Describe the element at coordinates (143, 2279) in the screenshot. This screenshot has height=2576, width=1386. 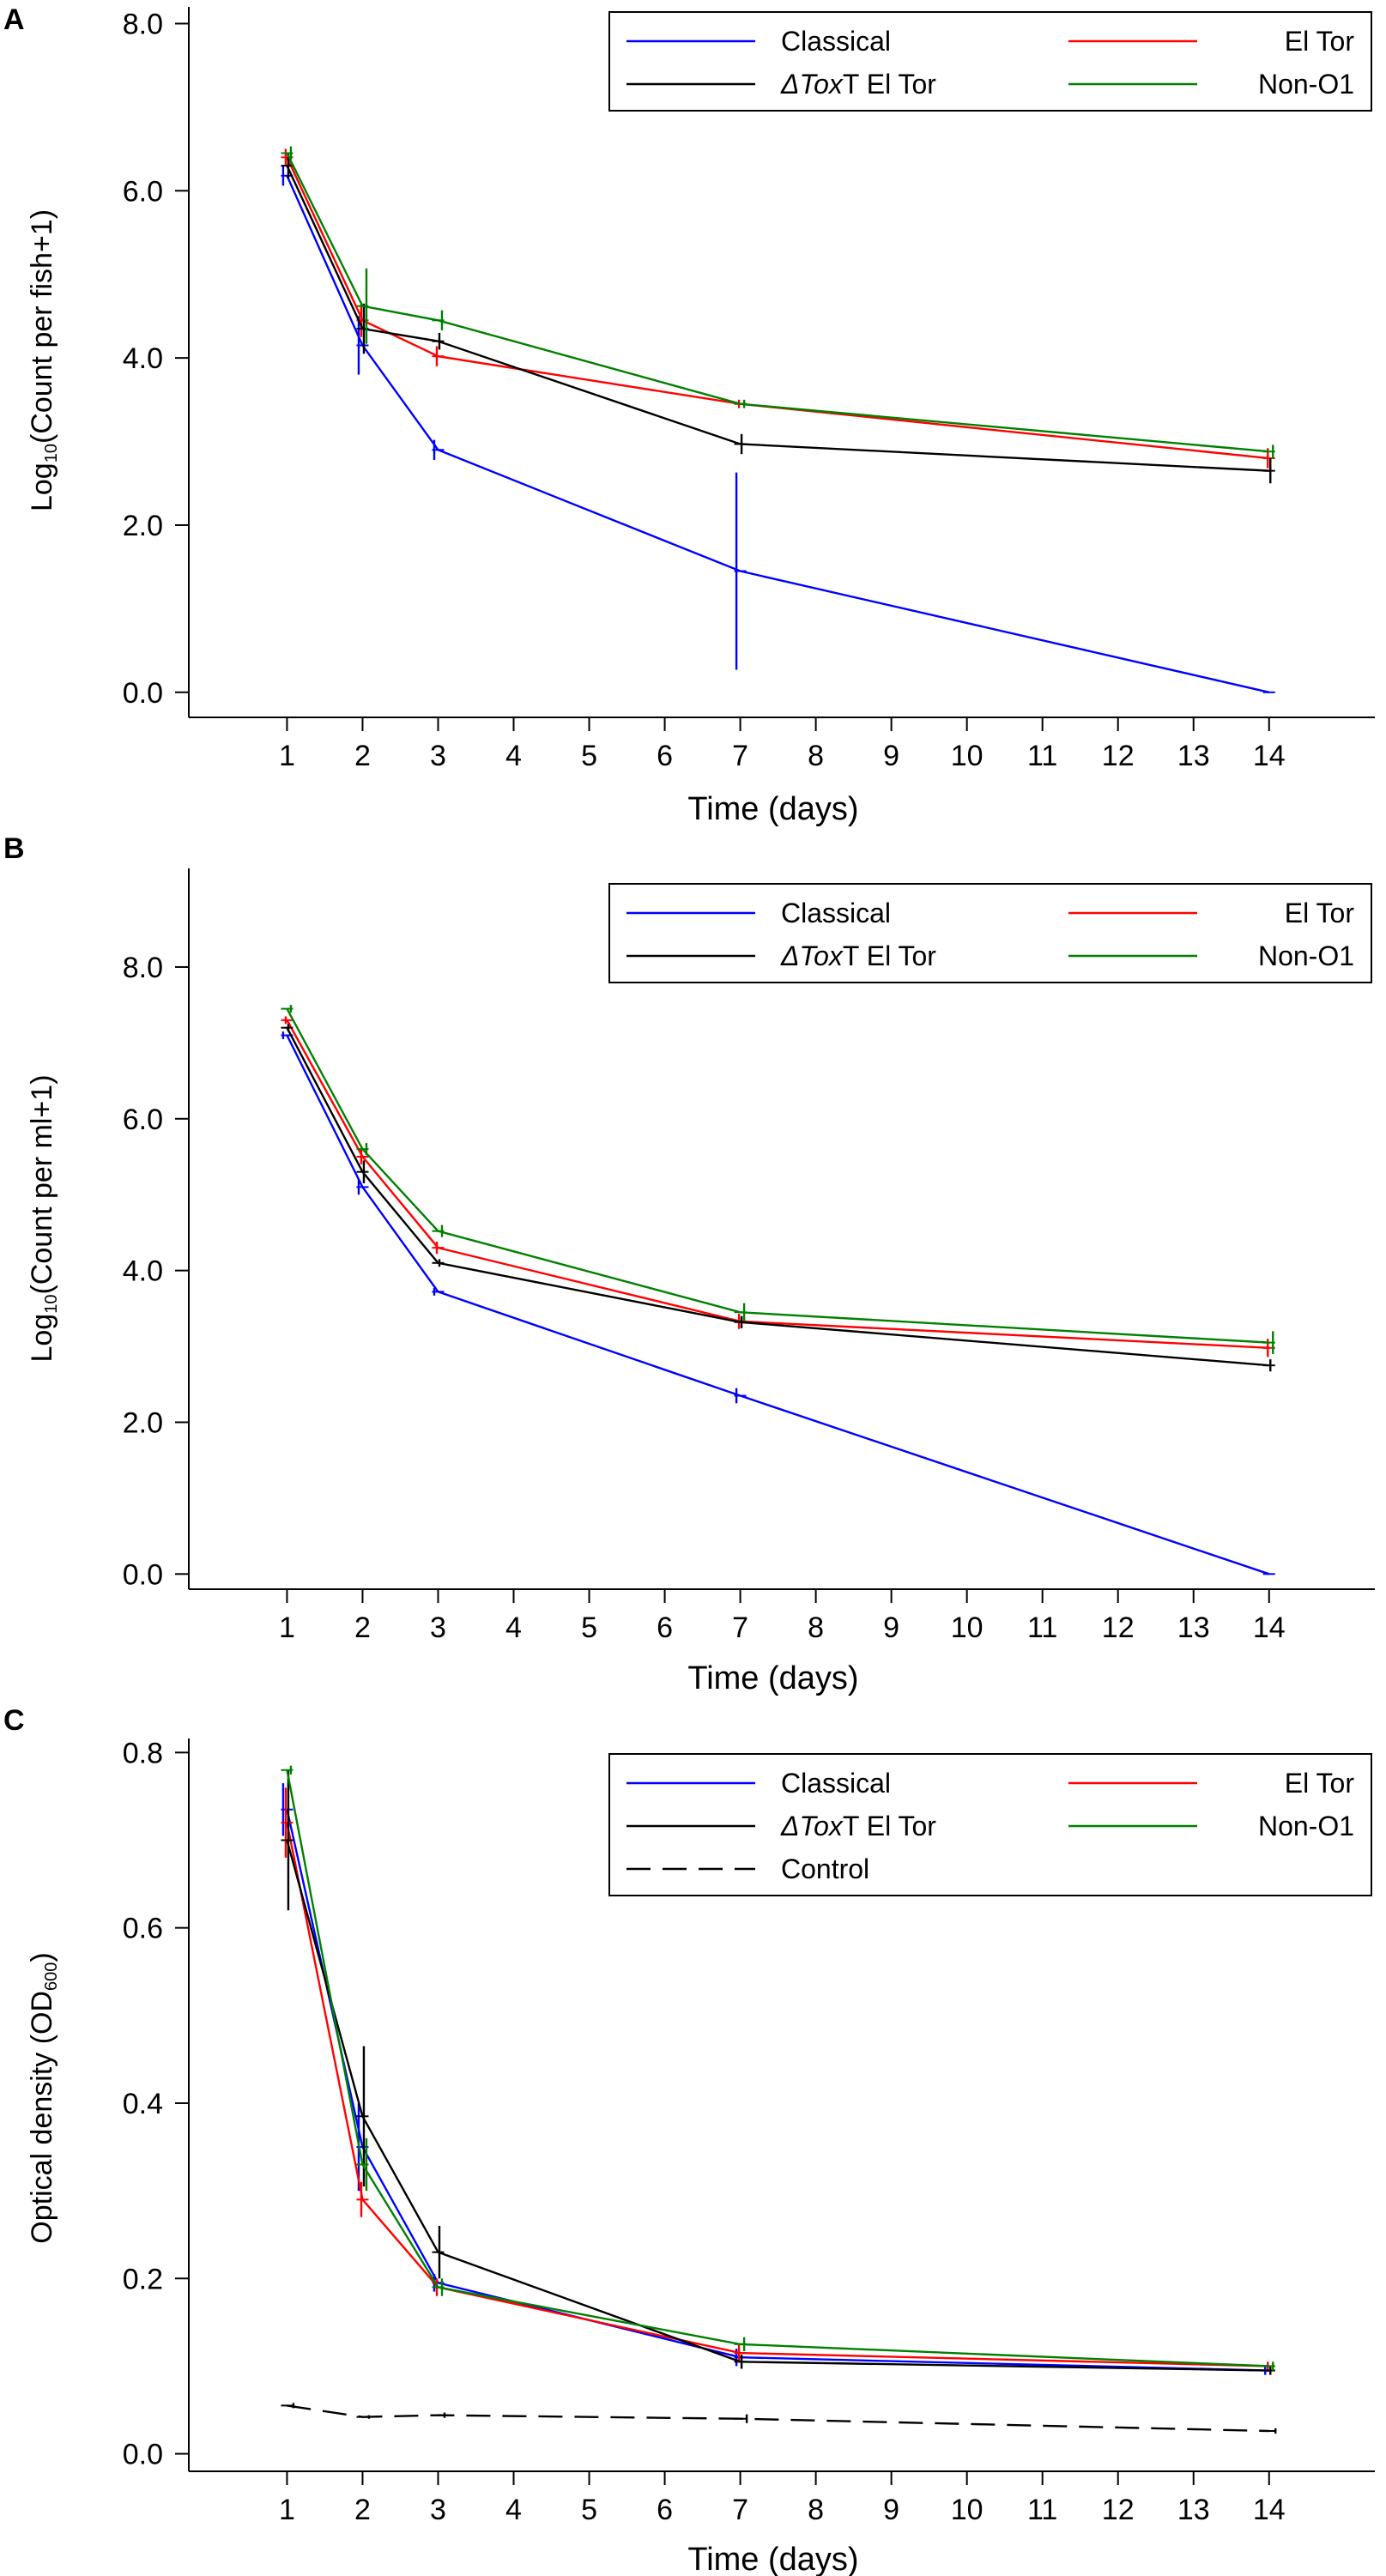
I see `y-tick-label: 0.2` at that location.